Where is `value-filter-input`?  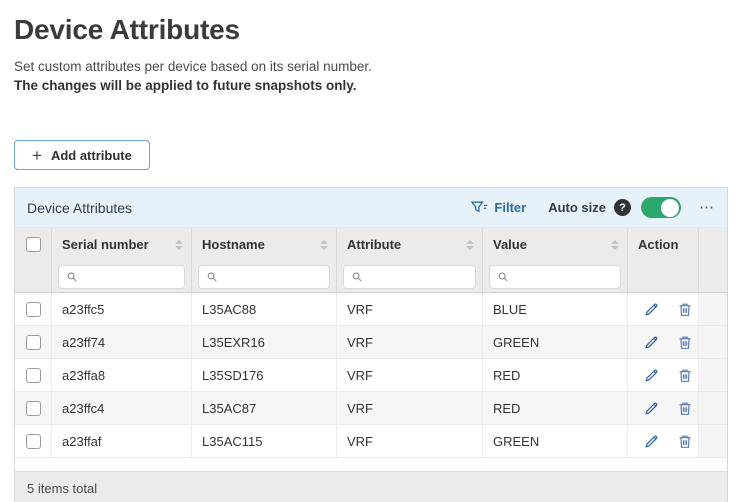
value-filter-input is located at coordinates (563, 276).